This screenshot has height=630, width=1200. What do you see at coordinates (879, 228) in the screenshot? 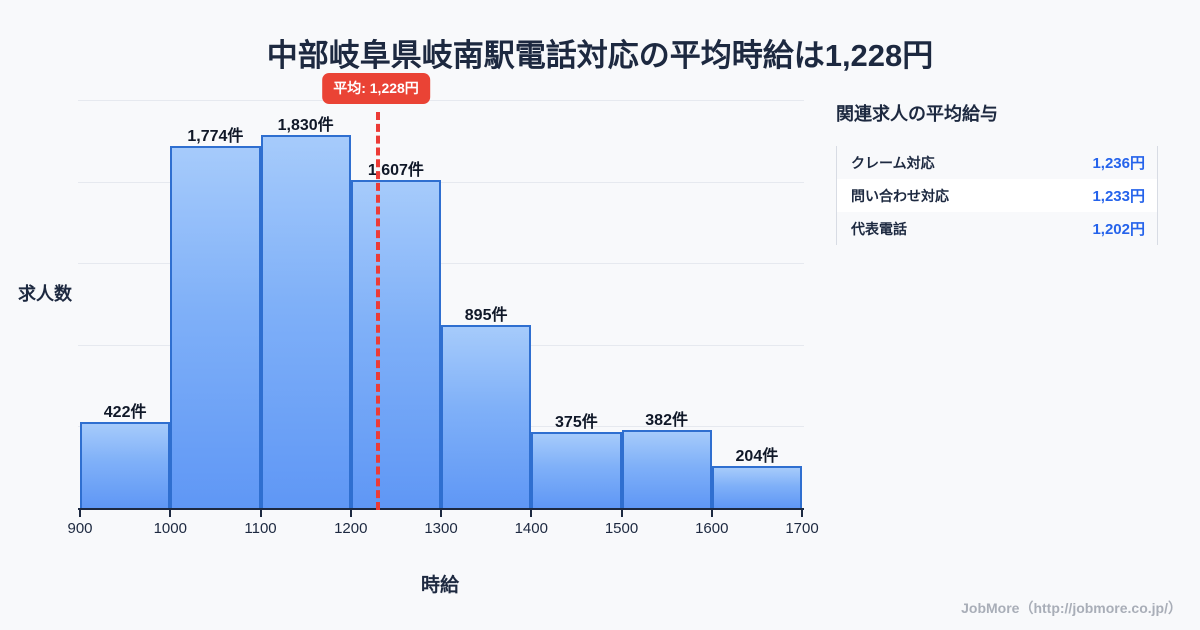
I see `related-salary-name: 代表電話` at bounding box center [879, 228].